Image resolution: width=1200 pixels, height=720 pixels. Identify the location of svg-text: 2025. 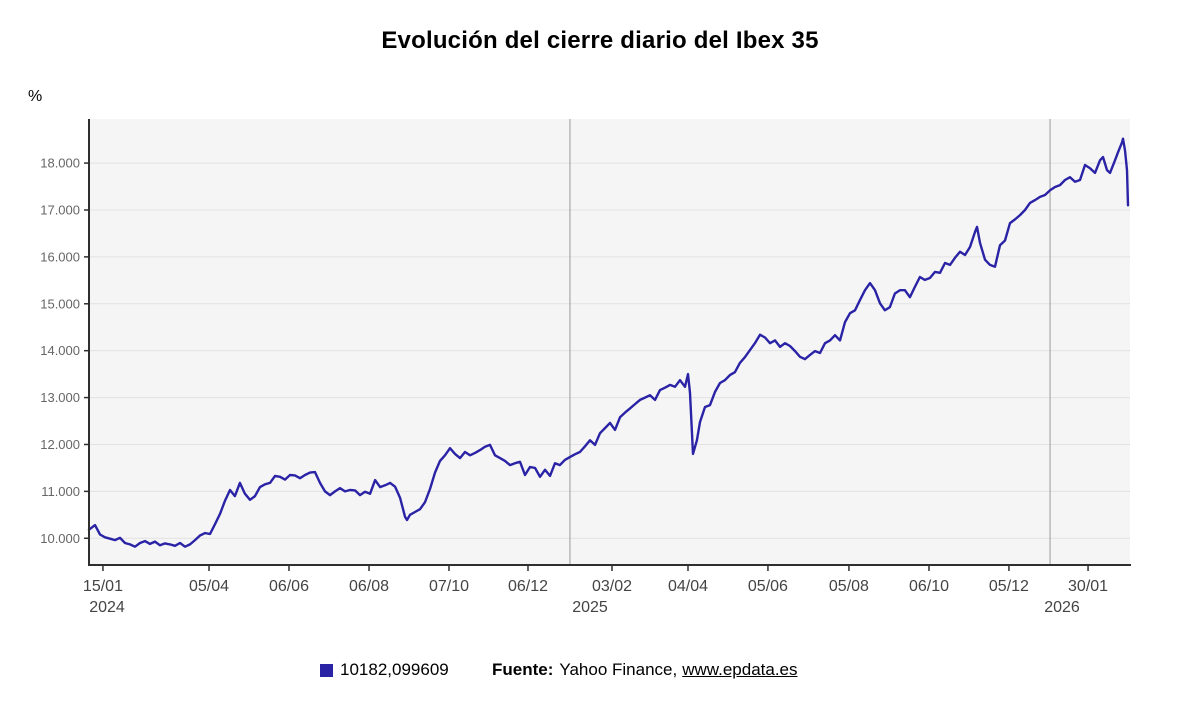
(590, 607).